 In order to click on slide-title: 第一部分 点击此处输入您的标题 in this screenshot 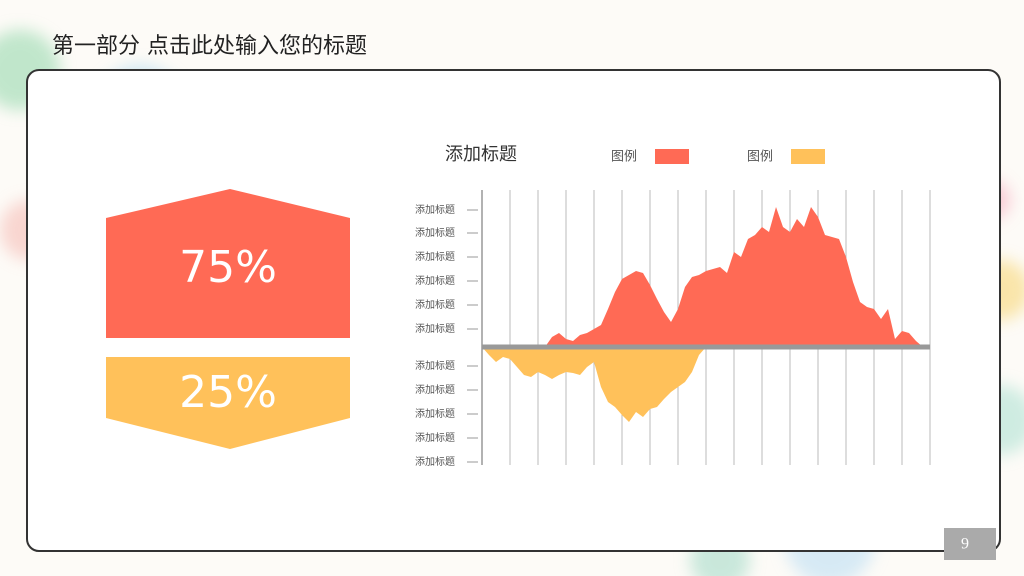, I will do `click(209, 46)`.